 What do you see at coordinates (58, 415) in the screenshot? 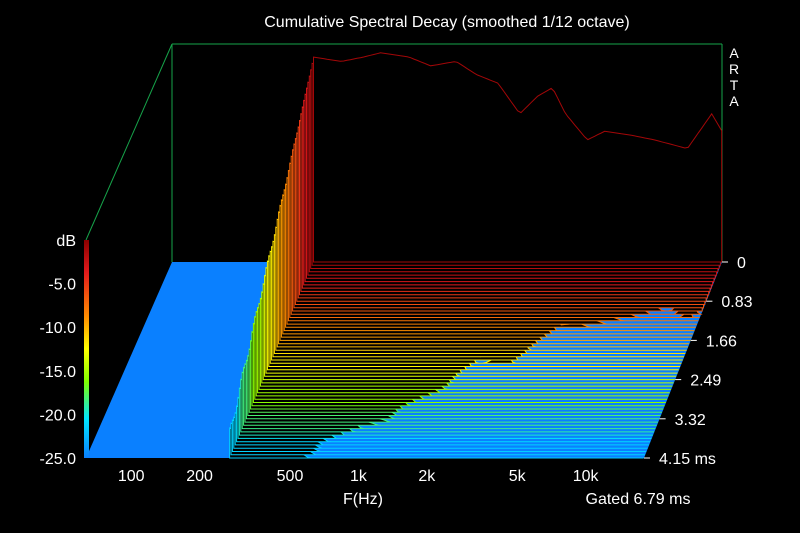
I see `y-tick-label: -20.0` at bounding box center [58, 415].